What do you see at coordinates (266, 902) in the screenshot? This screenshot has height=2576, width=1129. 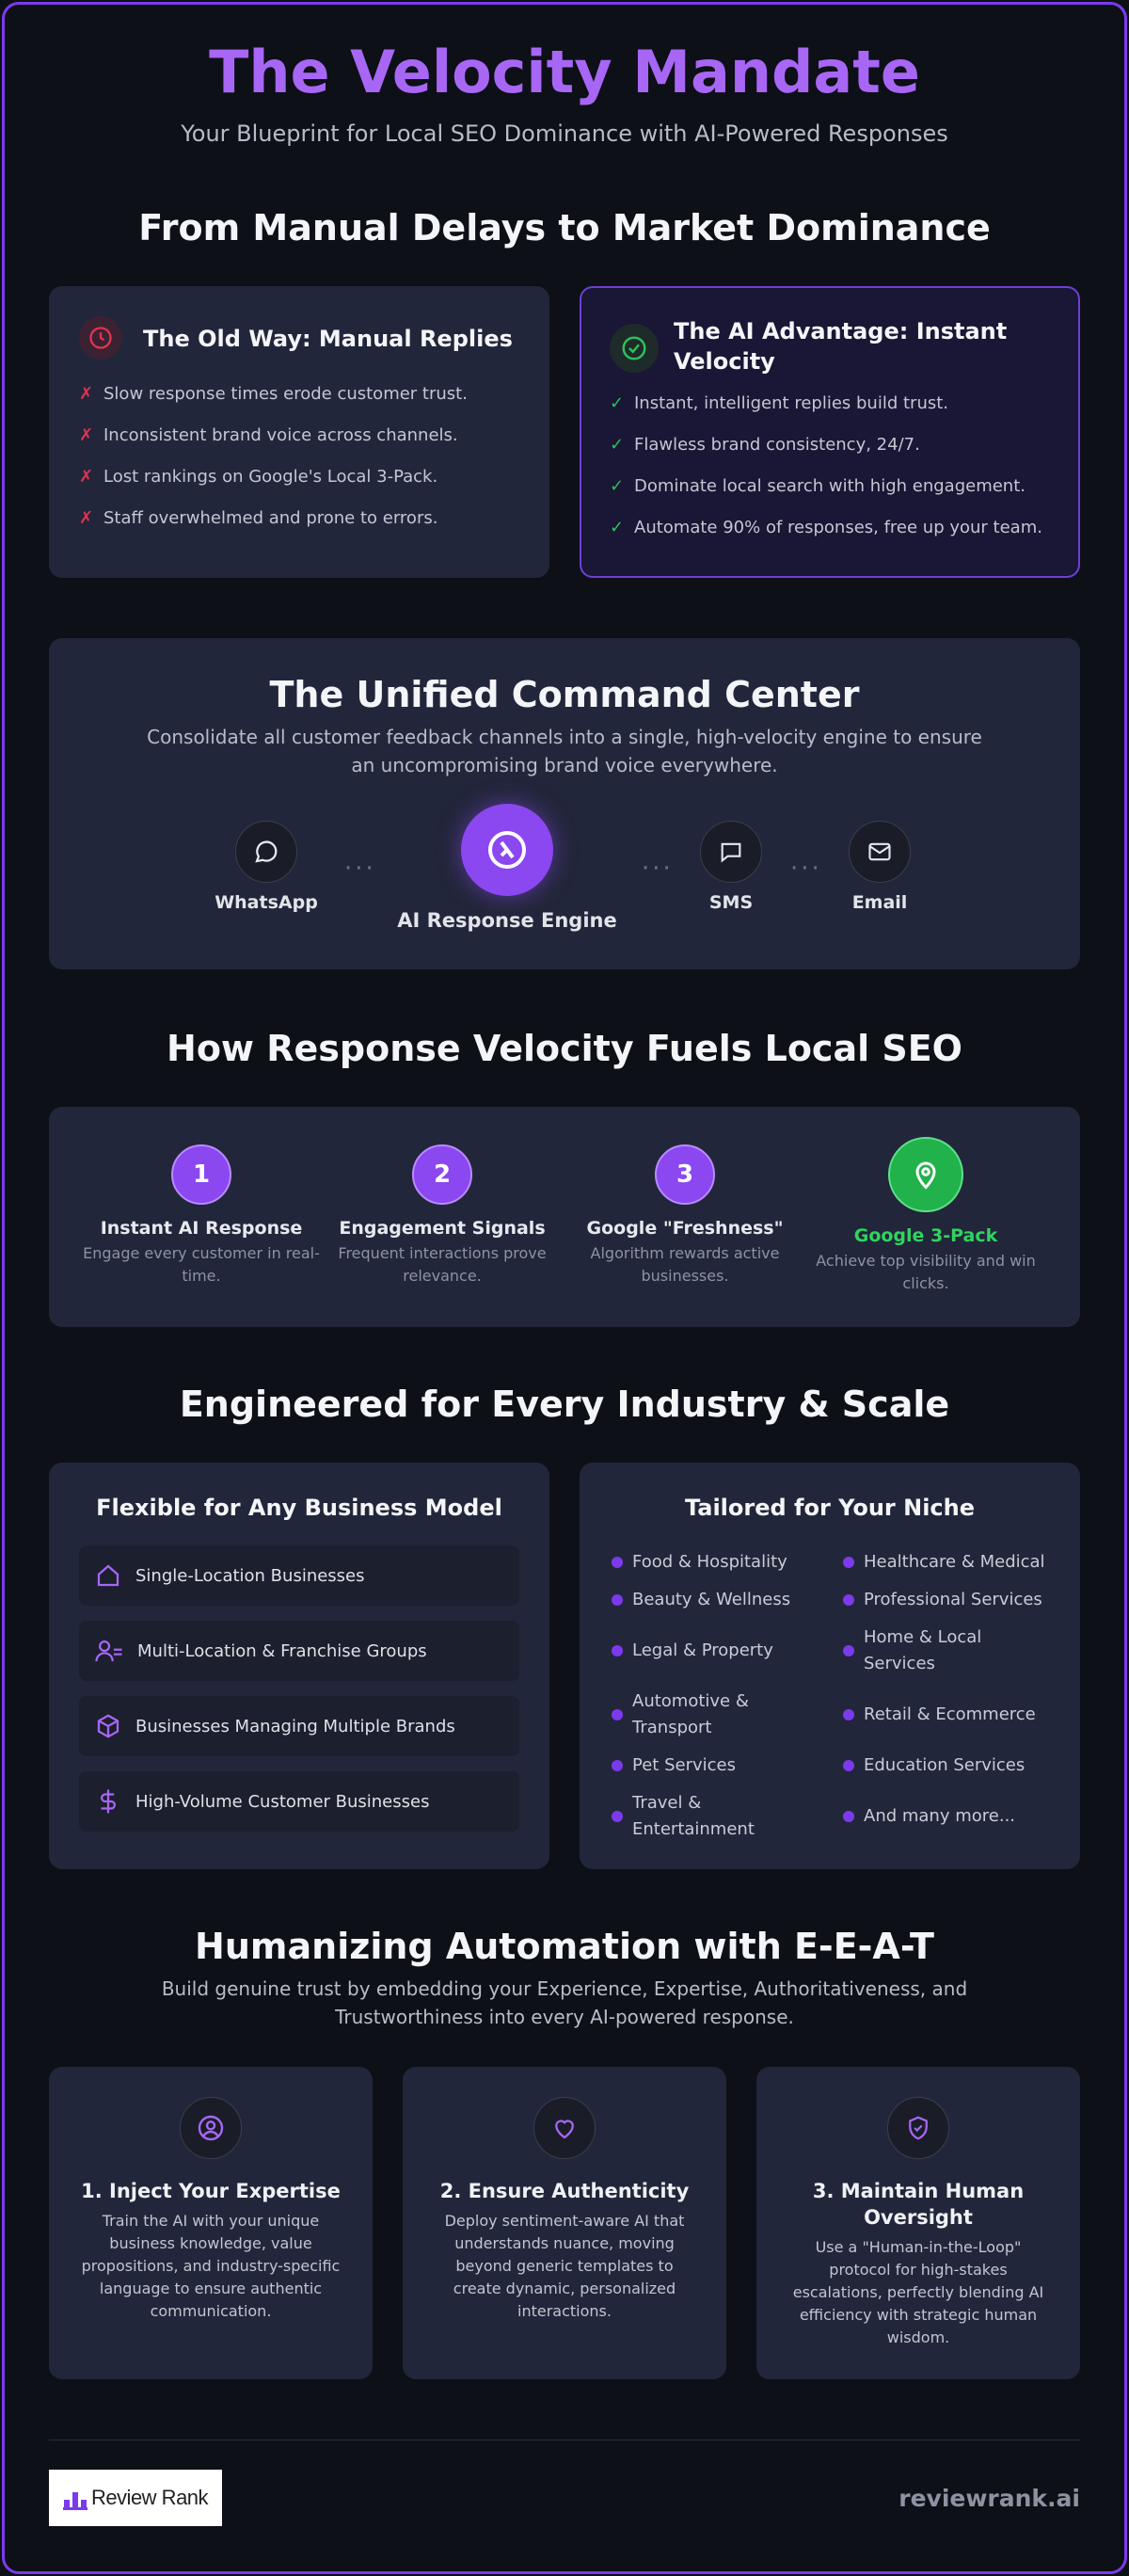 I see `whatsapp-label: WhatsApp` at bounding box center [266, 902].